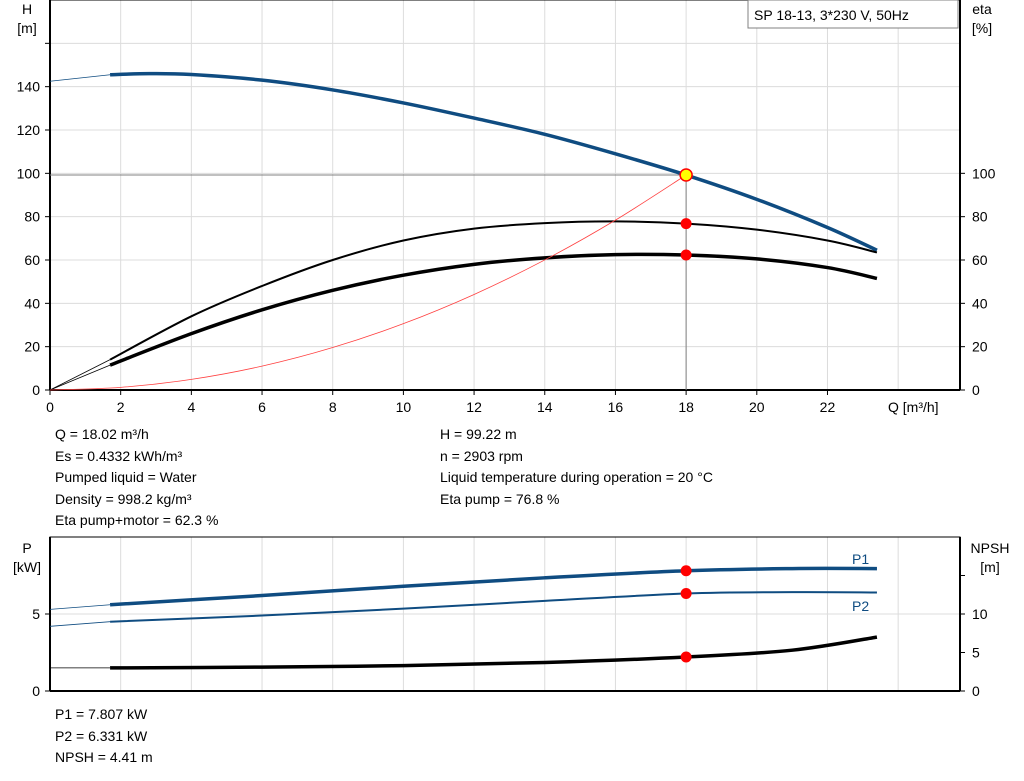 The width and height of the screenshot is (1024, 781). Describe the element at coordinates (982, 18) in the screenshot. I see `y2-axis-label: eta [%]` at that location.